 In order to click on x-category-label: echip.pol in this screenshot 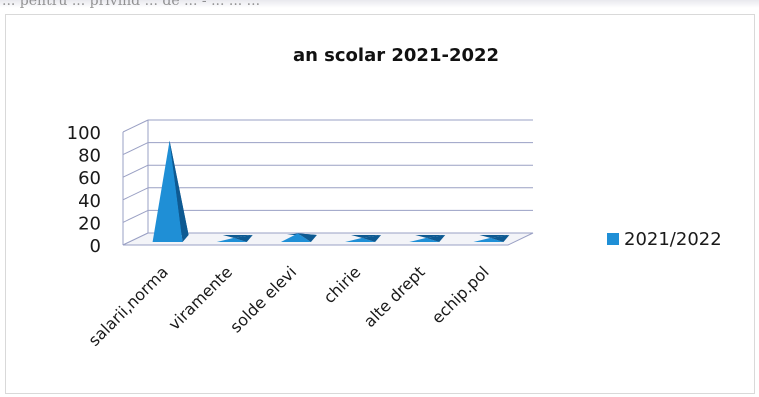, I will do `click(460, 294)`.